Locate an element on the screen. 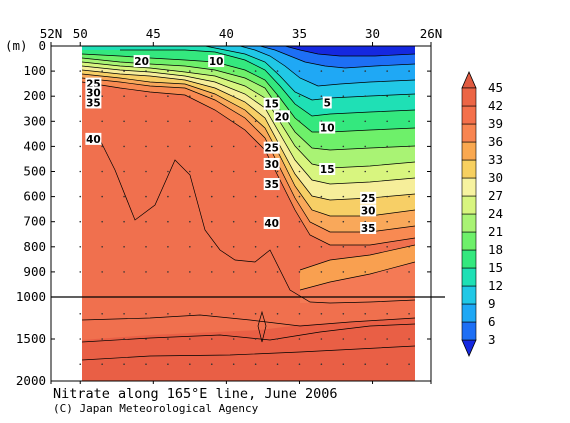  colorbar-label: 30 is located at coordinates (495, 177).